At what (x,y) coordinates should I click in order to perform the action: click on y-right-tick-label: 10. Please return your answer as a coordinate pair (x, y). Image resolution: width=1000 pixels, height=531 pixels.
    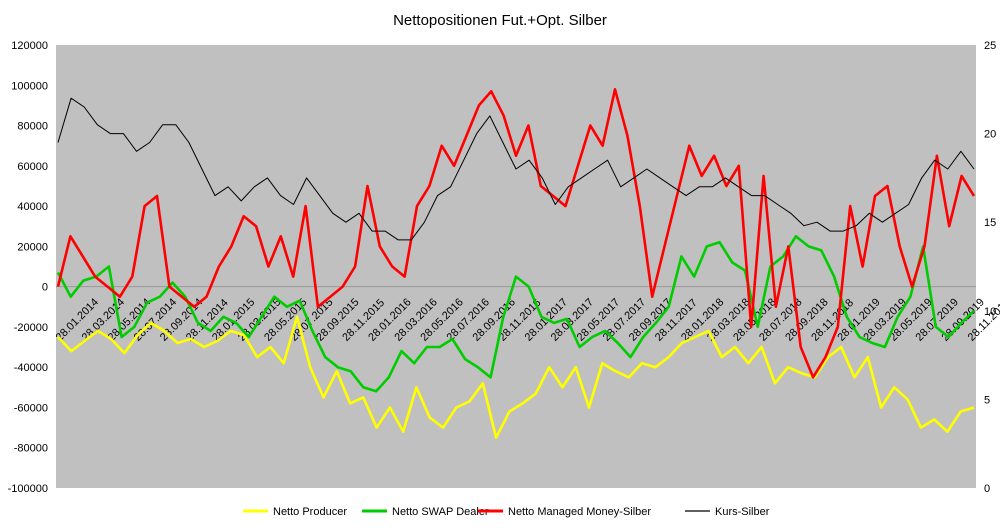
    Looking at the image, I should click on (990, 312).